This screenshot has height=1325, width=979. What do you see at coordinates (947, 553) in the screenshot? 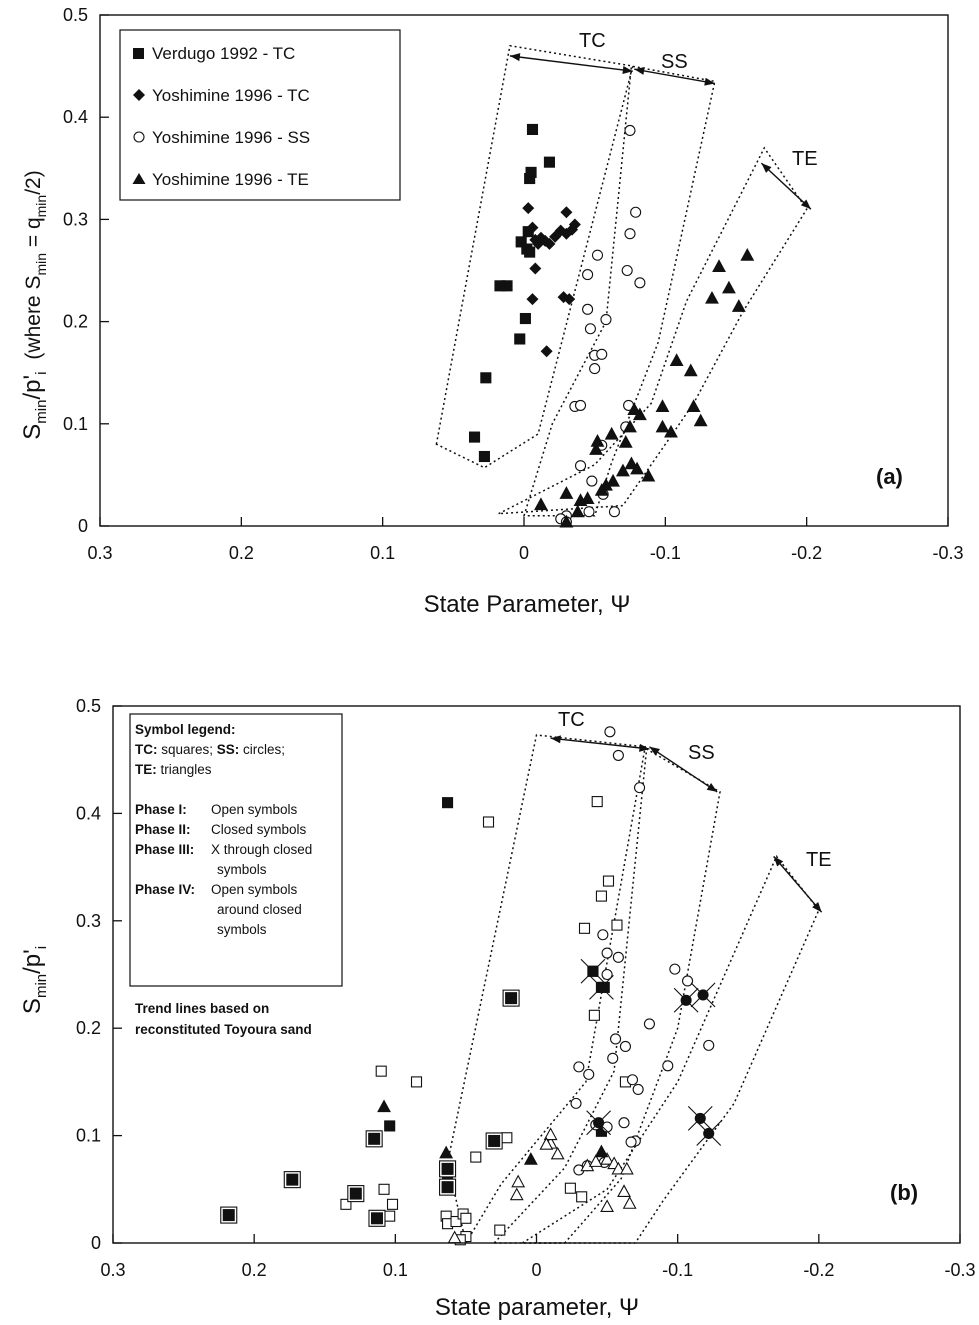
I see `x-tick-label: -0.3` at bounding box center [947, 553].